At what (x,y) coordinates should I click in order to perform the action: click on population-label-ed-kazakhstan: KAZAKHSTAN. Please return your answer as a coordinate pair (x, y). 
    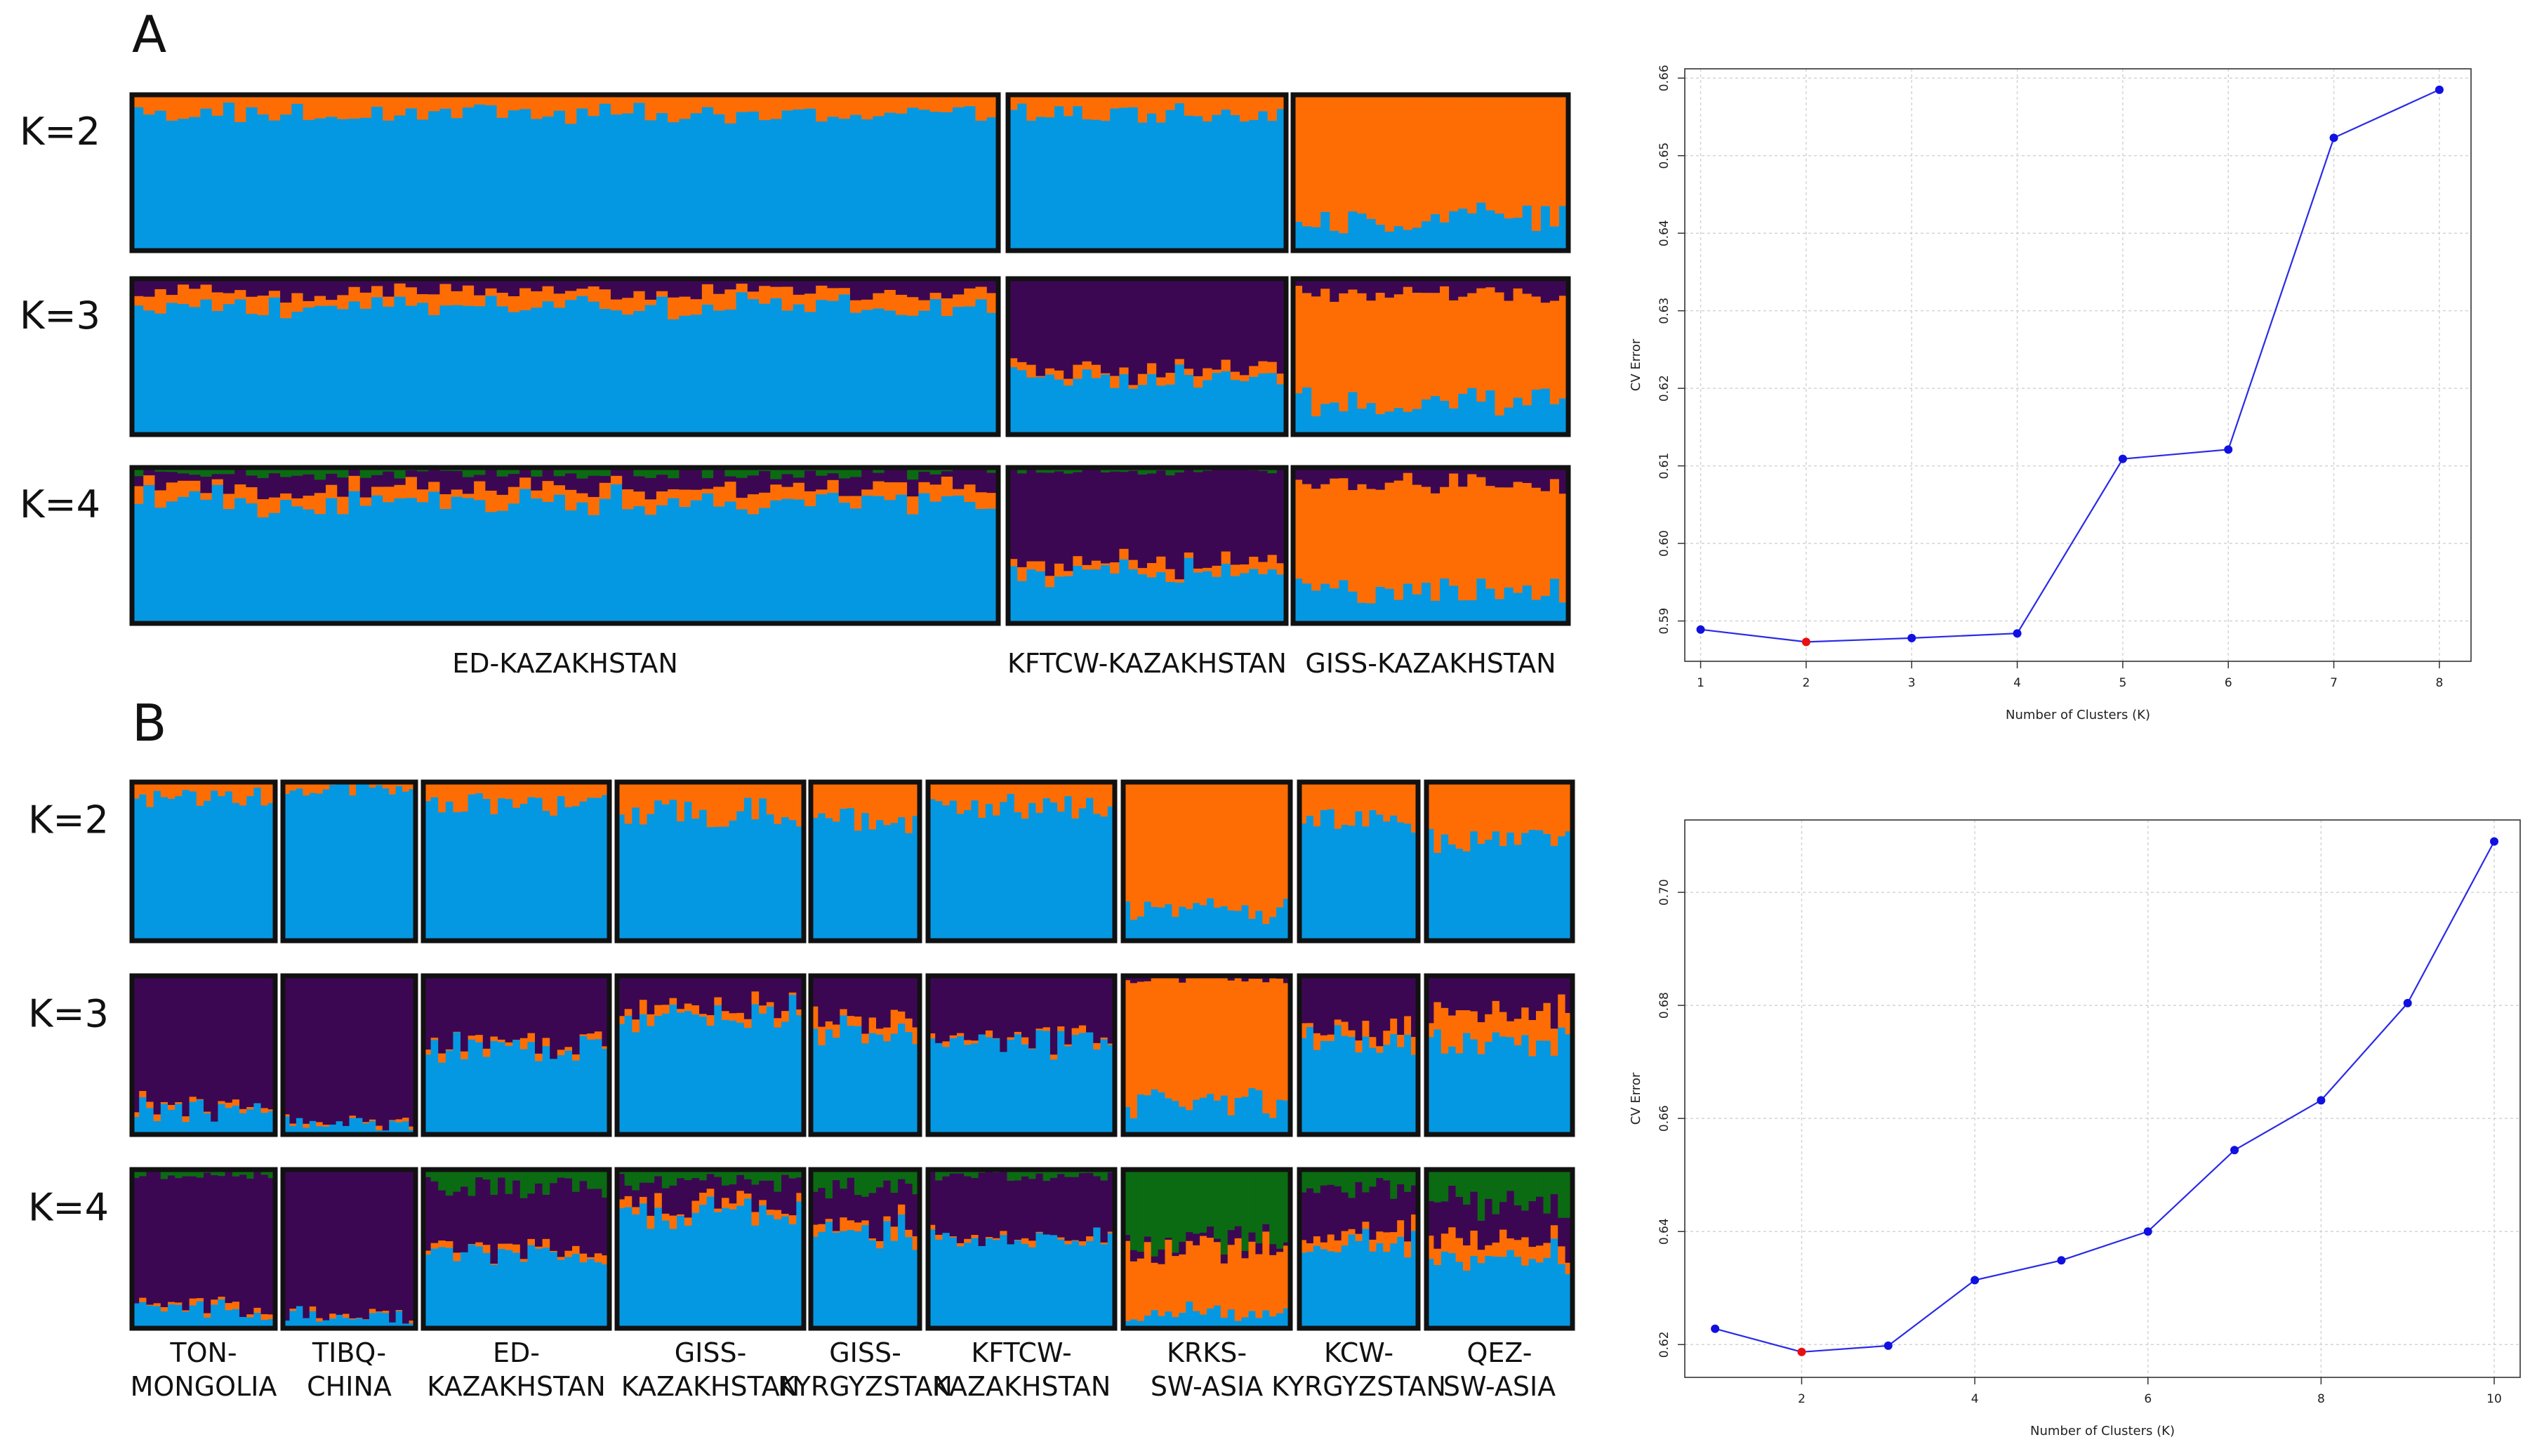
    Looking at the image, I should click on (516, 1386).